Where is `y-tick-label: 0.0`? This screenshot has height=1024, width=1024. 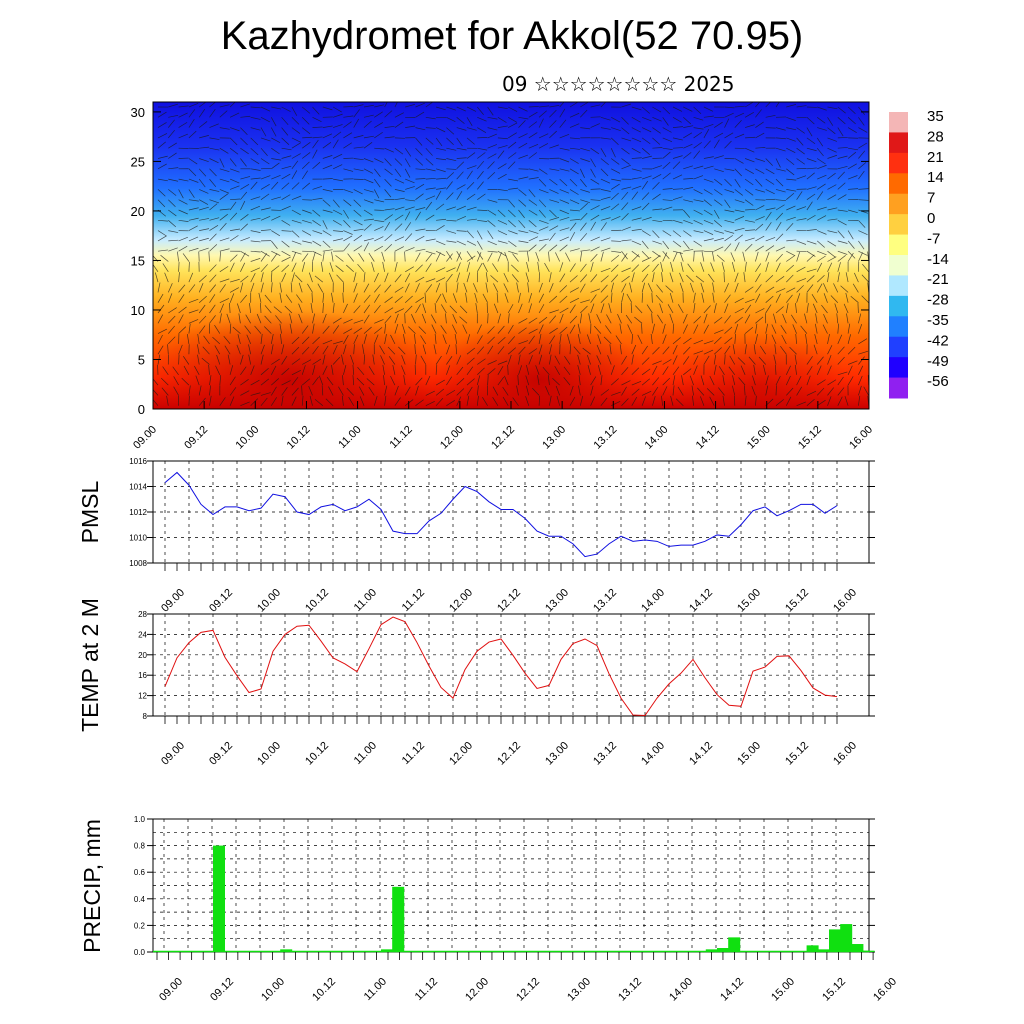
y-tick-label: 0.0 is located at coordinates (140, 952).